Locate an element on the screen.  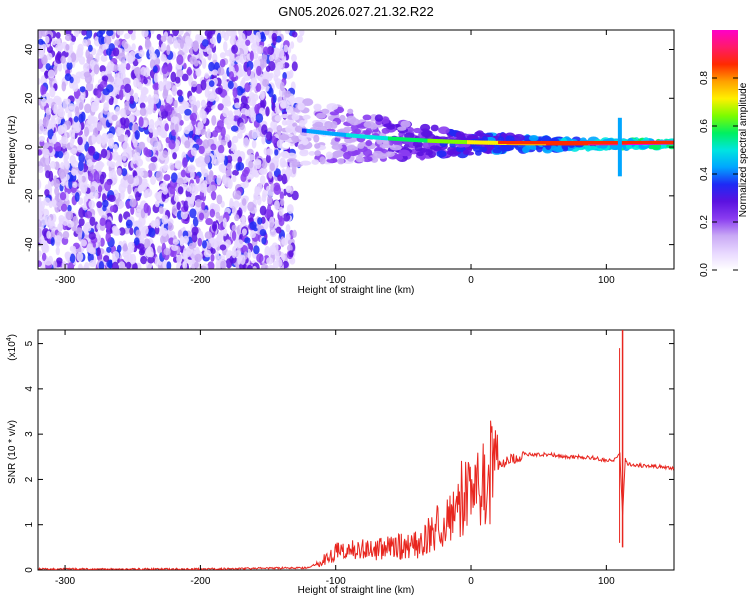
spectrogram-y-tick-label: -20 is located at coordinates (29, 195).